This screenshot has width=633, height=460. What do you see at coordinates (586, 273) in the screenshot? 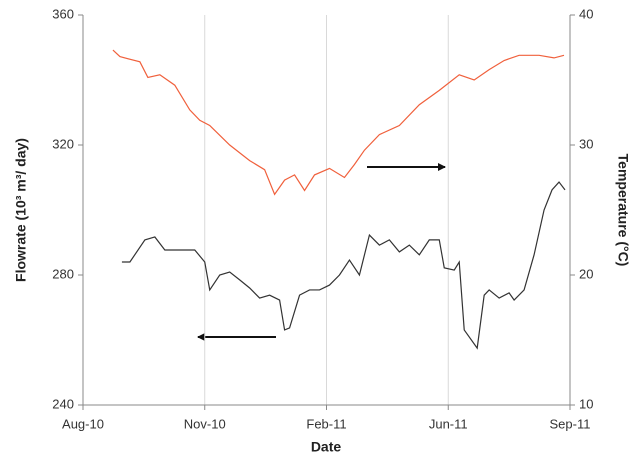
I see `y2-tick-label: 20` at bounding box center [586, 273].